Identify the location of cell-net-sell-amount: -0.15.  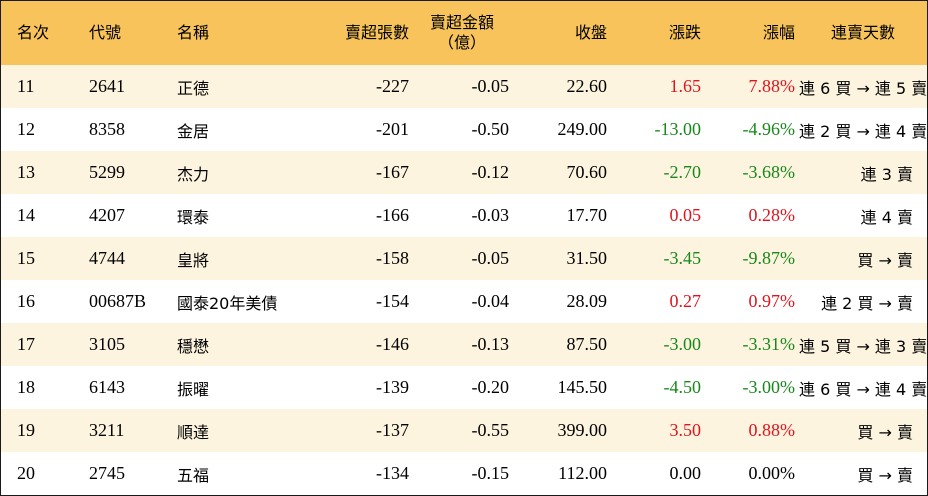
(490, 473).